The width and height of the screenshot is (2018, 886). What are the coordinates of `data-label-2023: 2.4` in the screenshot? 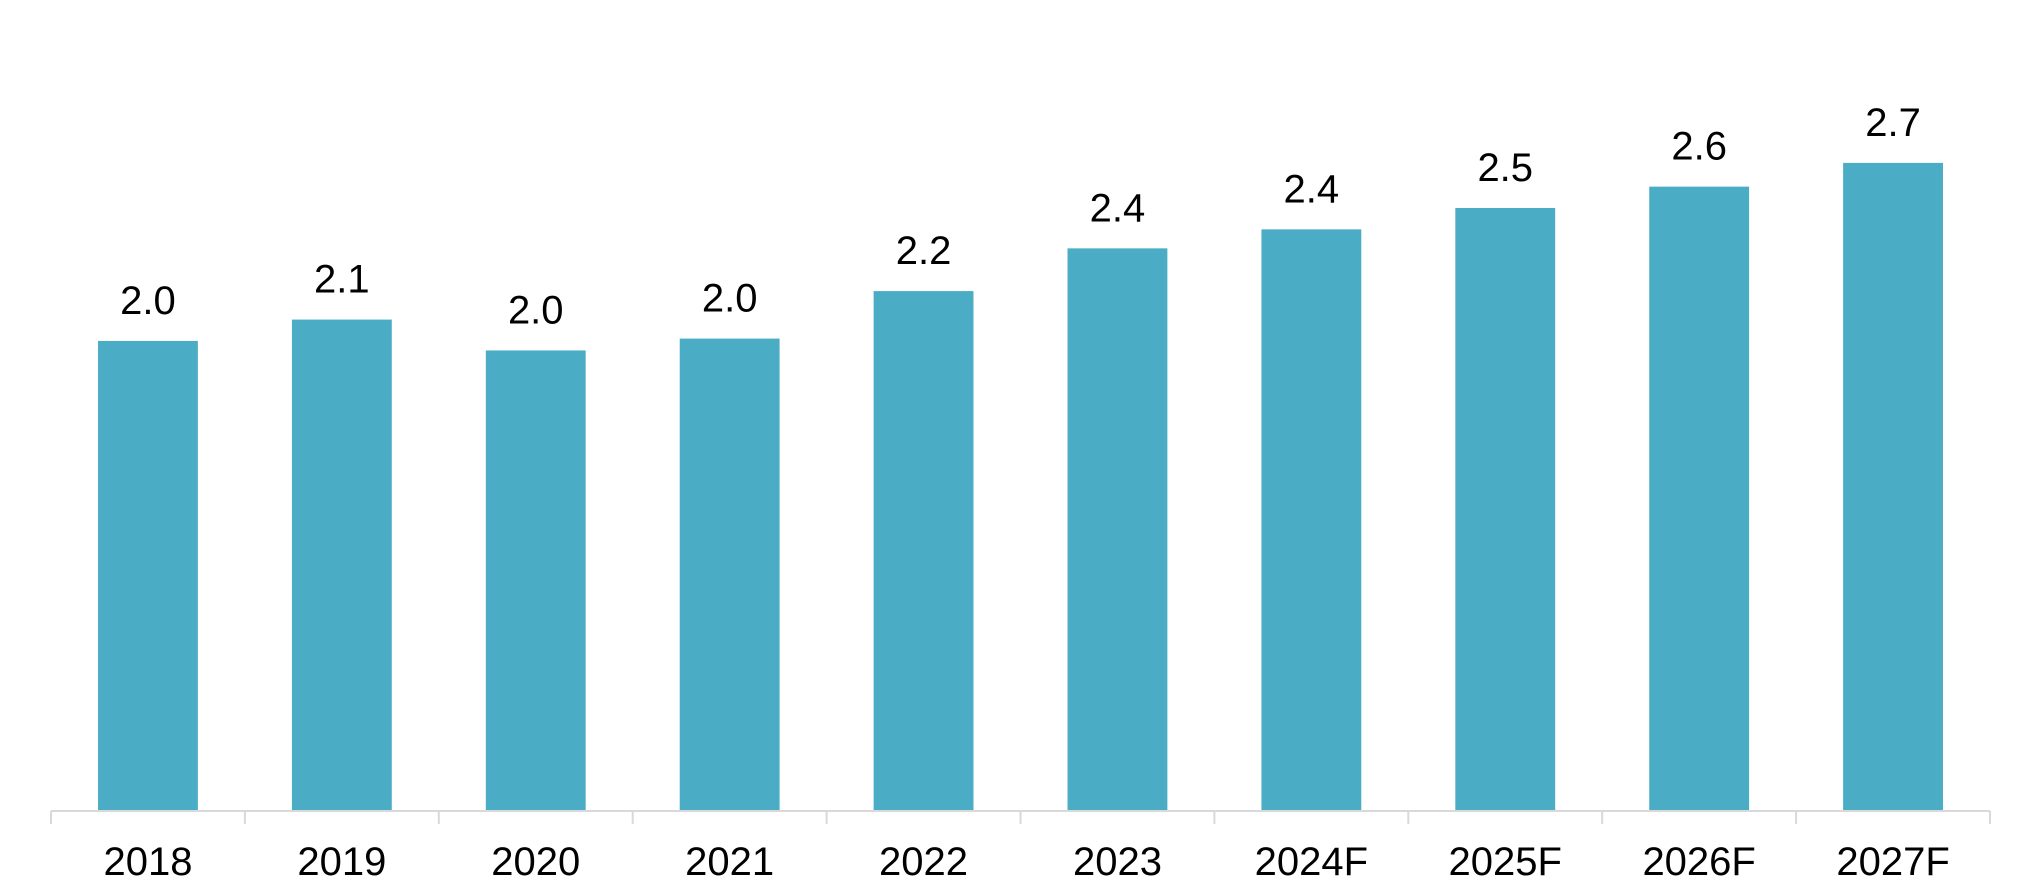 It's located at (1118, 208).